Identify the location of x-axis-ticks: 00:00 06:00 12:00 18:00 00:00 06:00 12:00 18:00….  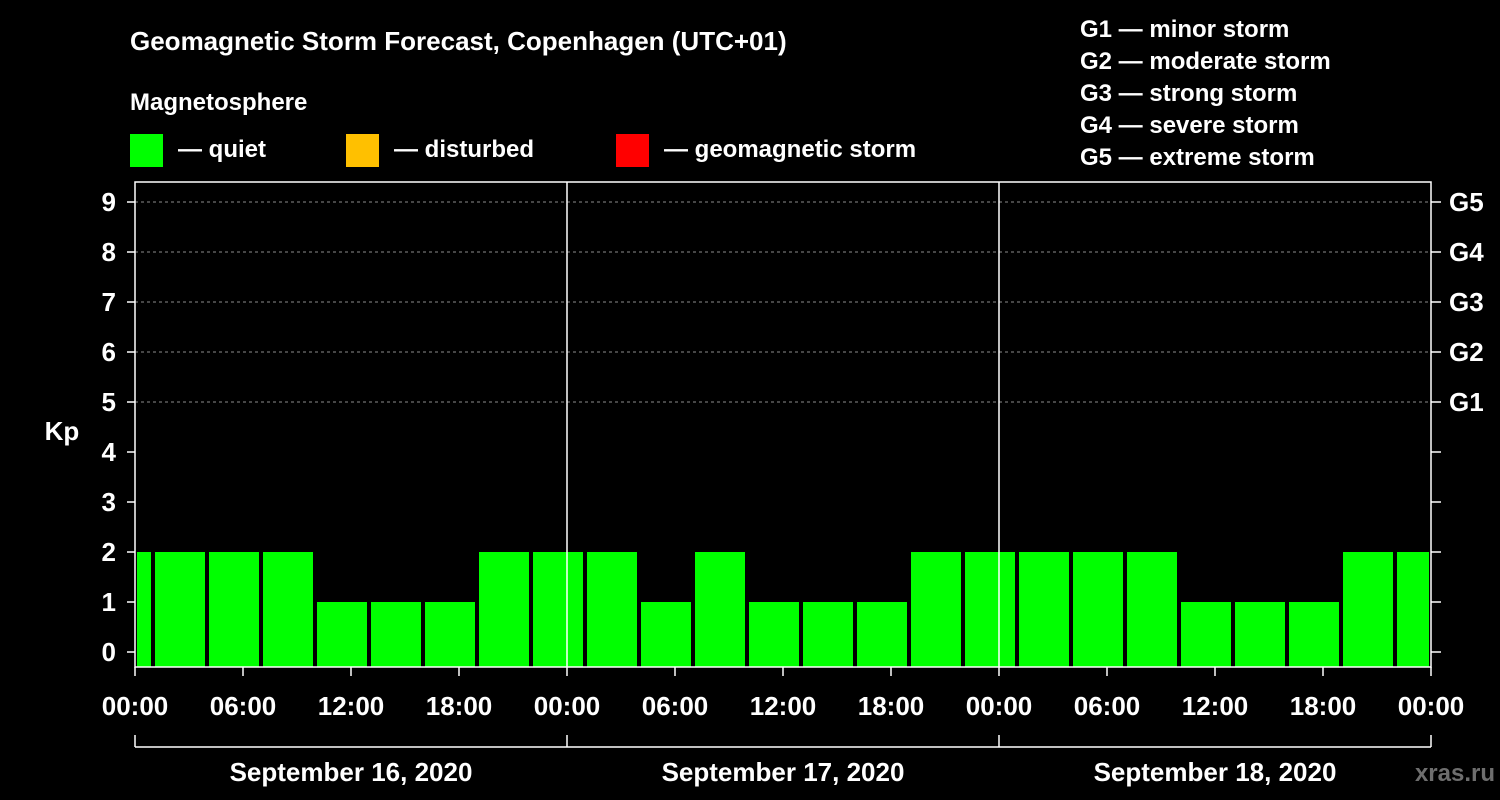
(783, 694).